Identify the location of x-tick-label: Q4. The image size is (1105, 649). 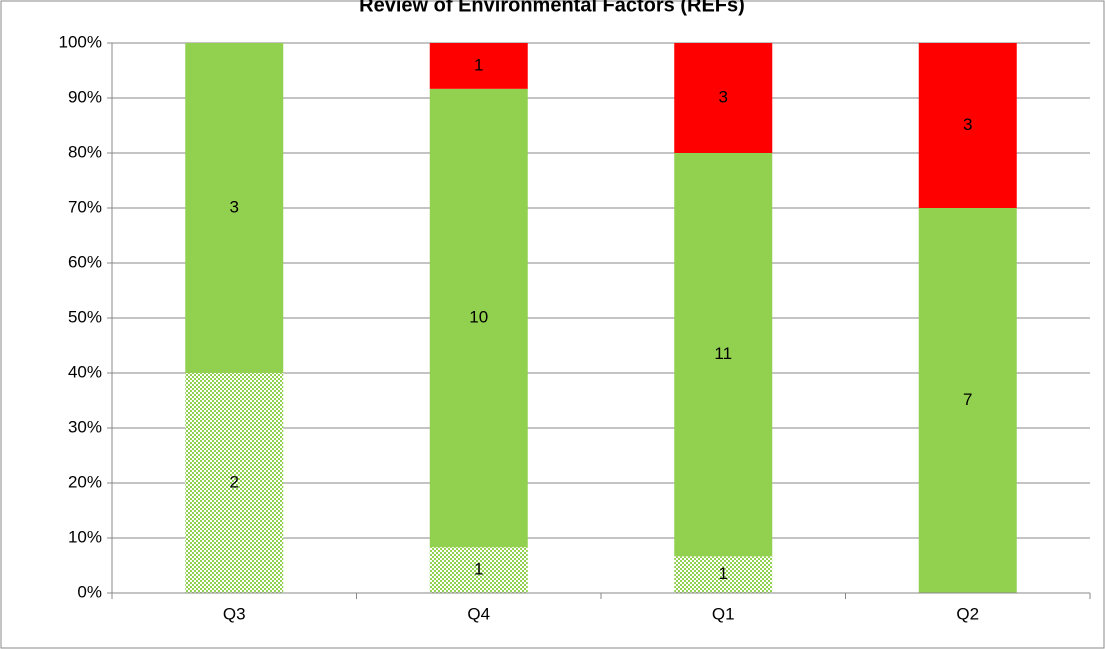
(478, 613).